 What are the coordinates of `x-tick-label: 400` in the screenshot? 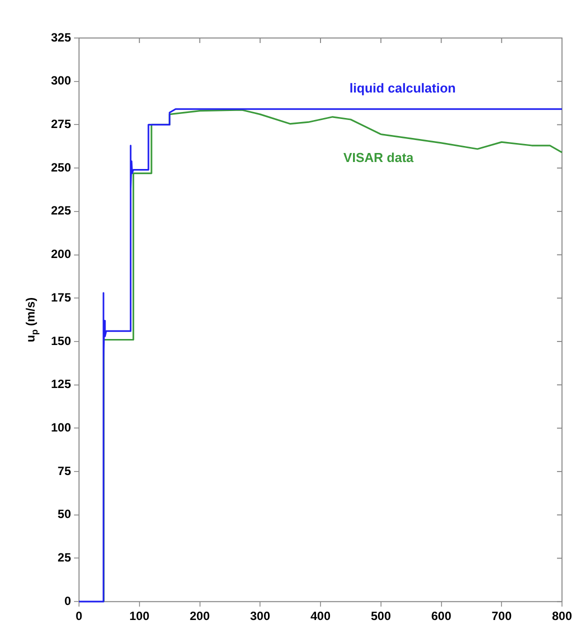 It's located at (320, 616).